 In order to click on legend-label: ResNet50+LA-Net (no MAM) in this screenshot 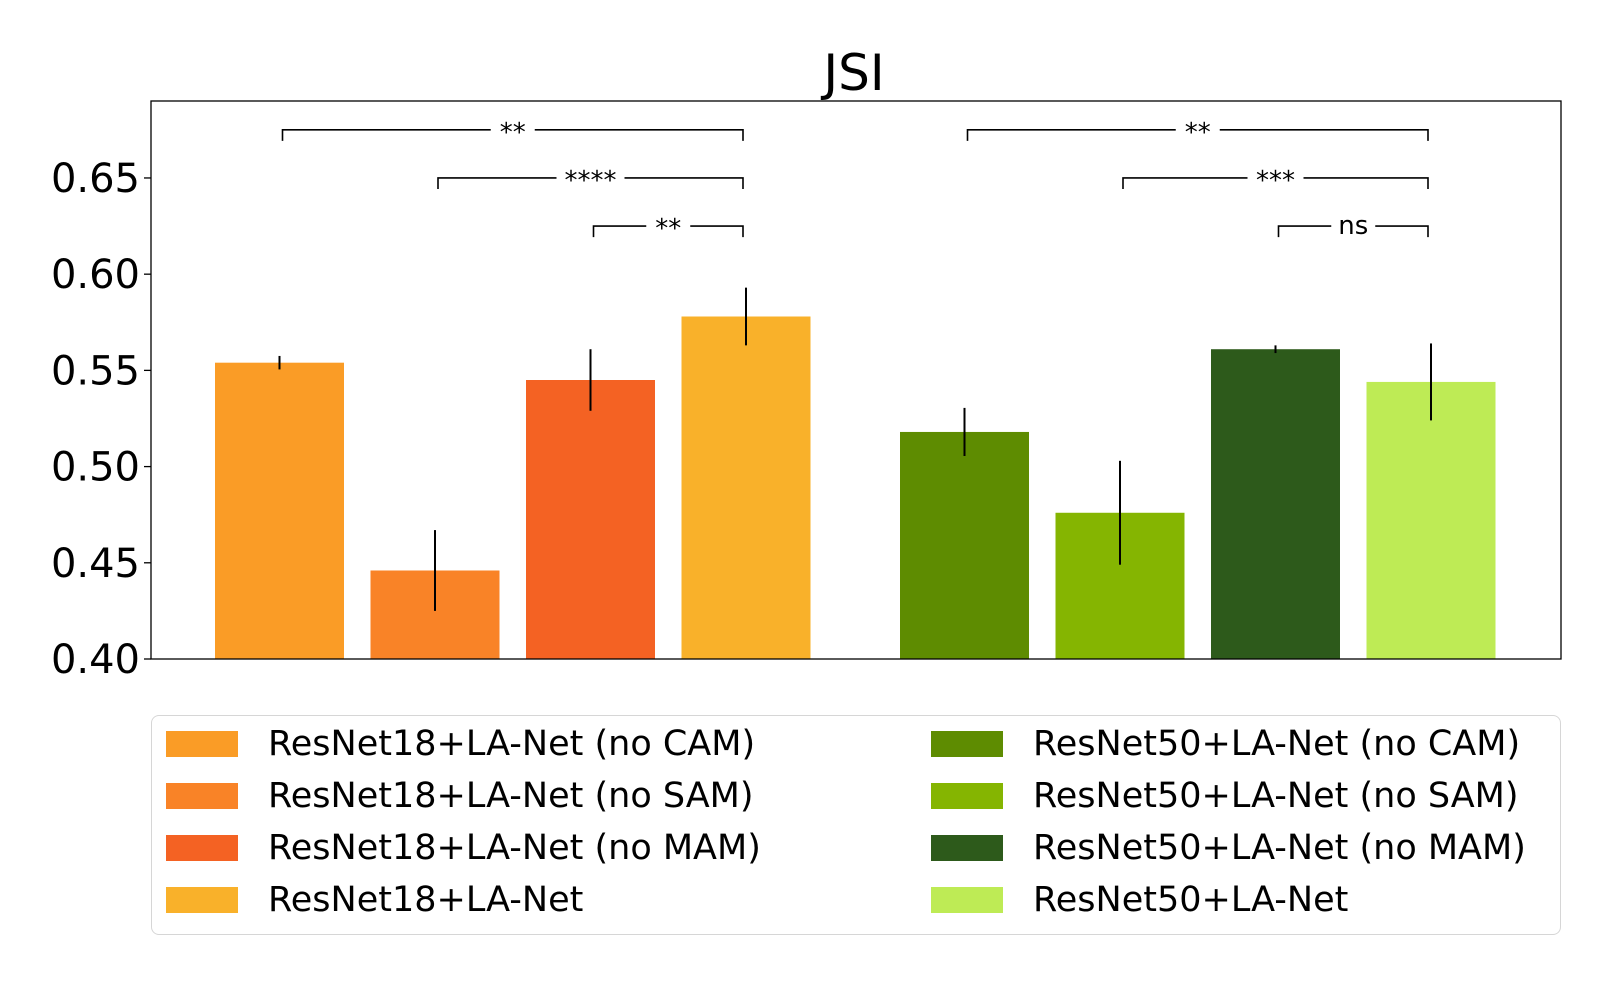, I will do `click(1279, 848)`.